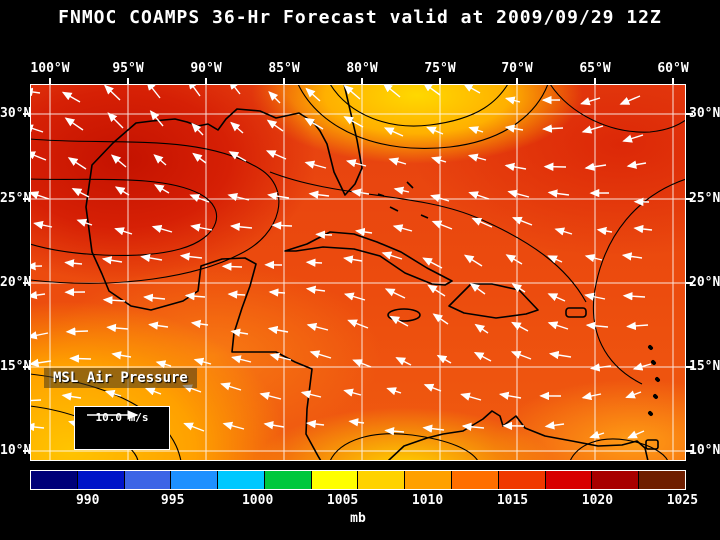 The width and height of the screenshot is (720, 540). I want to click on field-name-label: MSL Air Pressure, so click(120, 378).